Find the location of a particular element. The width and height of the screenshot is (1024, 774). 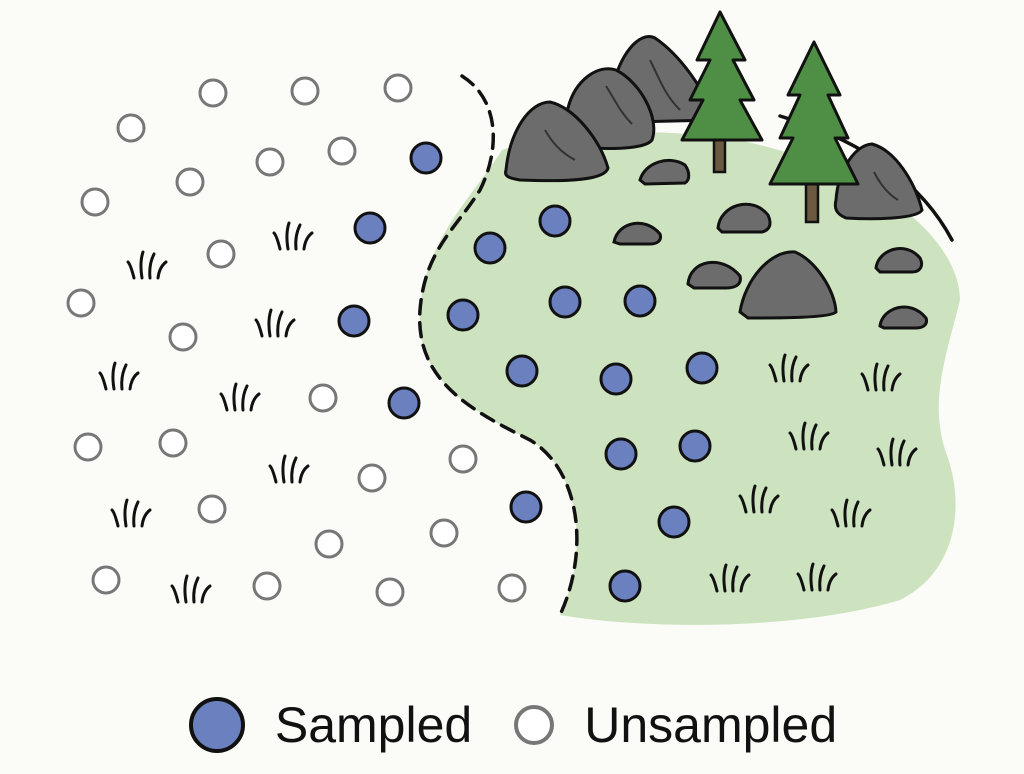

legend: Sampled Unsampled is located at coordinates (512, 725).